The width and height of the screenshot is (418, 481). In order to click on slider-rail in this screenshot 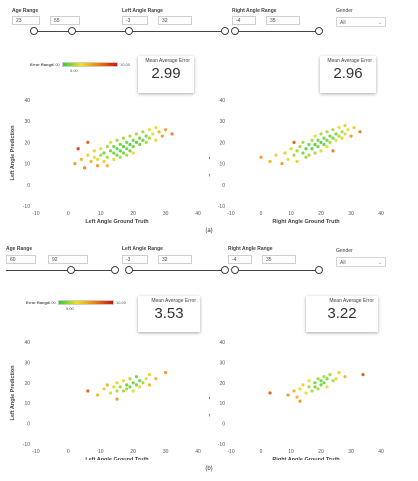, I will do `click(277, 270)`.